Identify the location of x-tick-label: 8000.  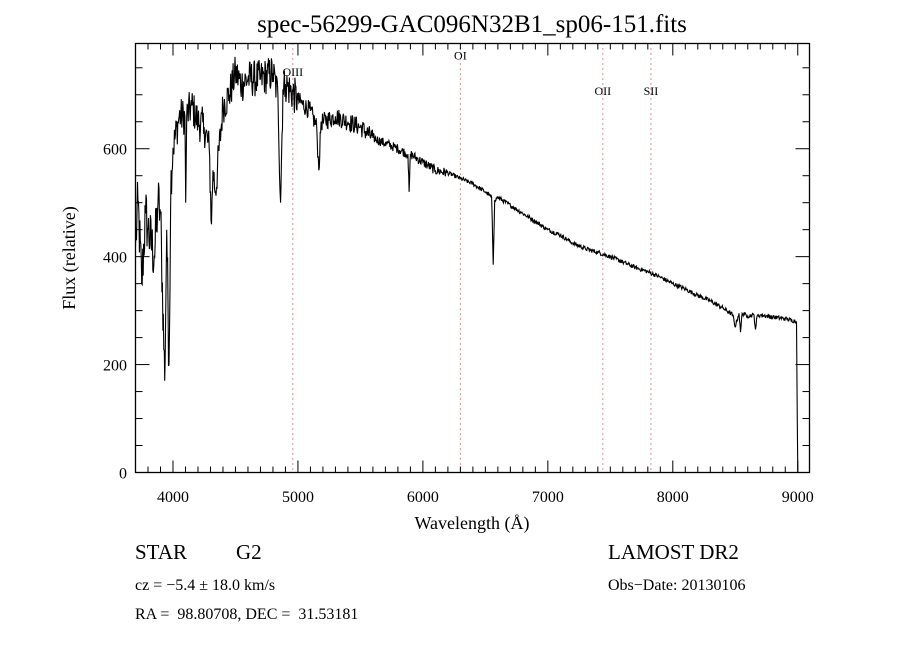
(673, 497).